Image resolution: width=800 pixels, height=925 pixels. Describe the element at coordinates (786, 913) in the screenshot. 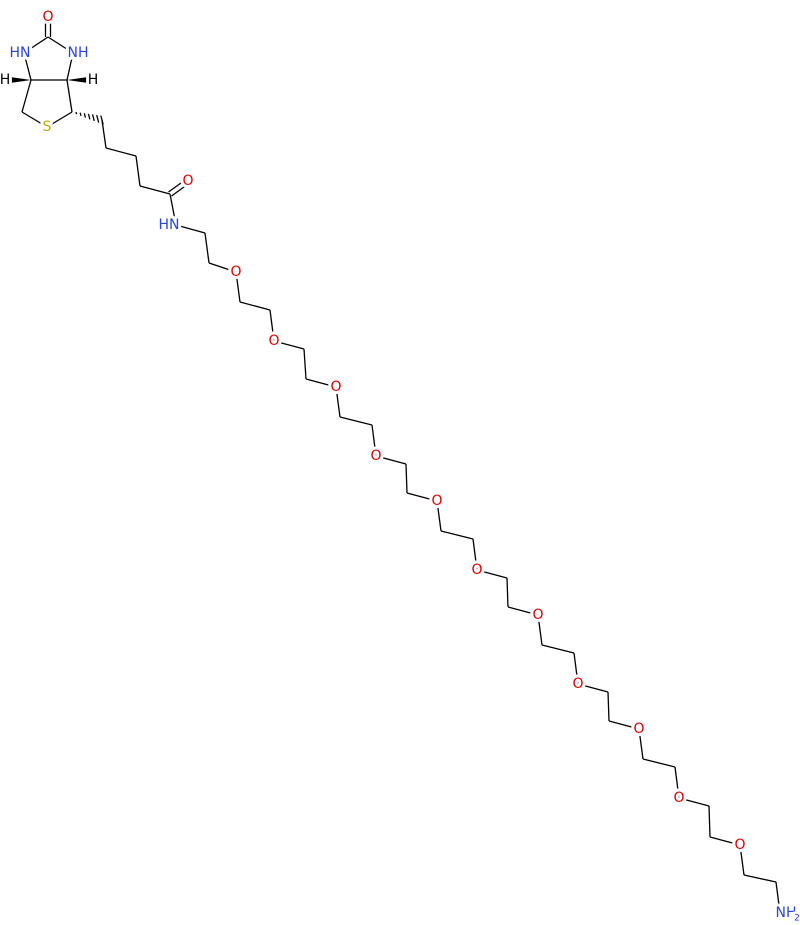

I see `amine-label: NH` at that location.